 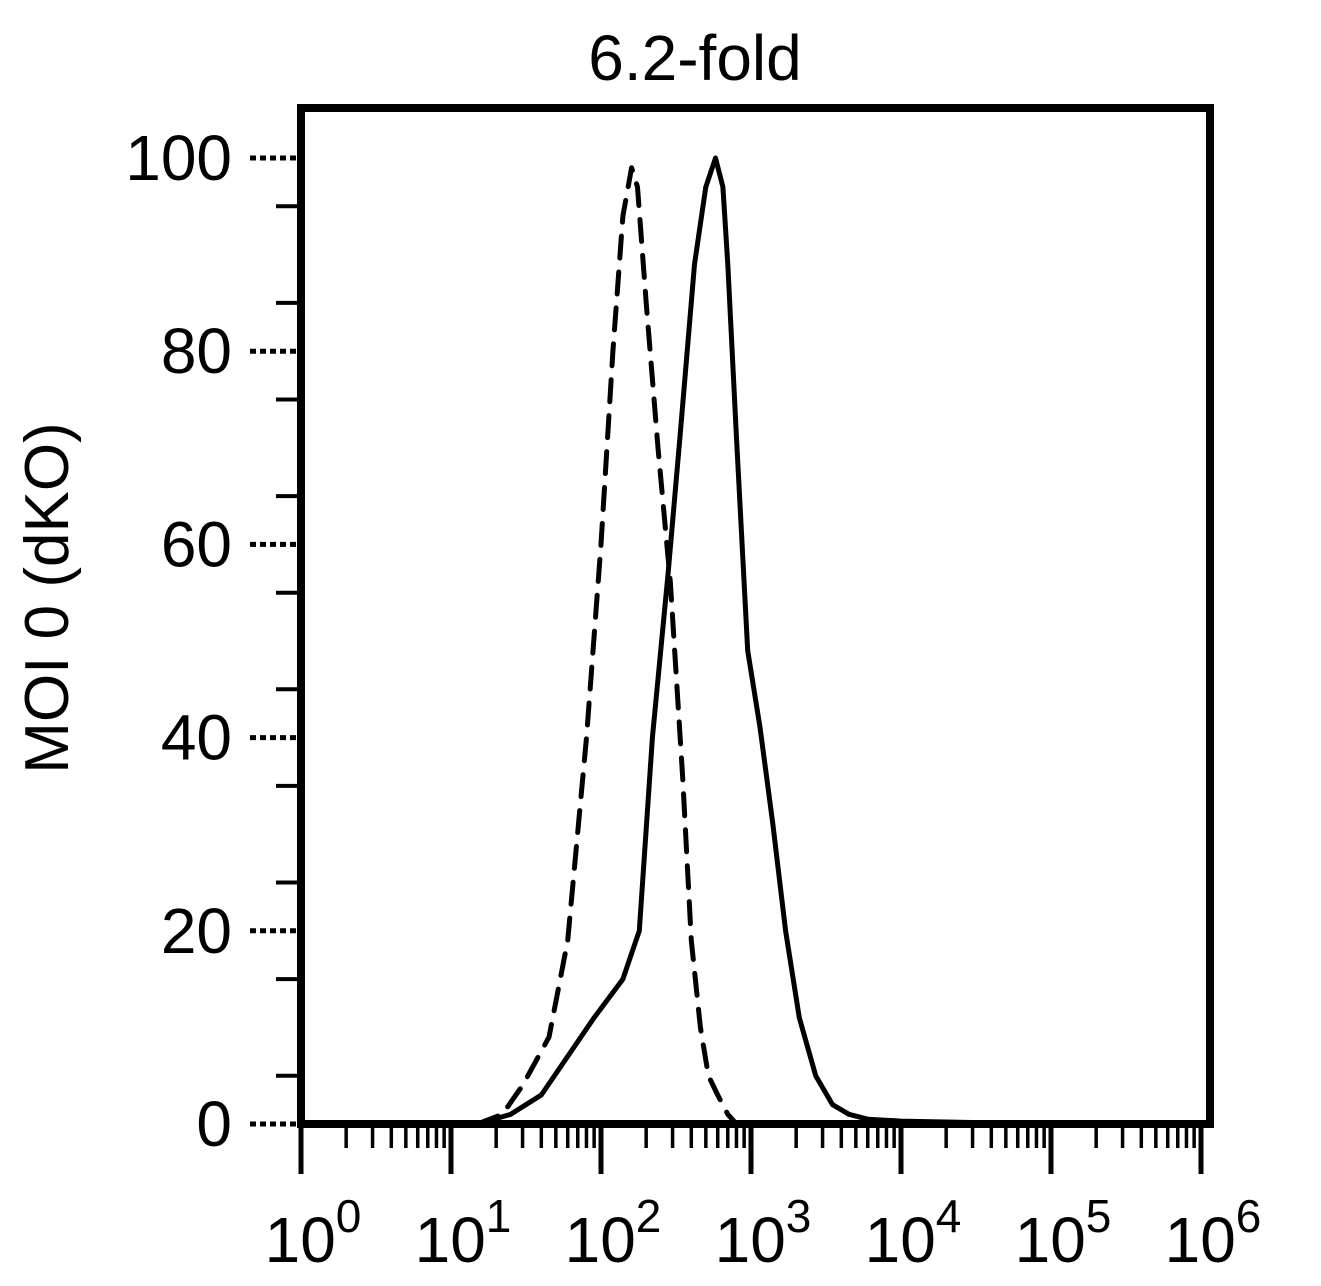 I want to click on x-tick-label: 10⁴, so click(x=913, y=1233).